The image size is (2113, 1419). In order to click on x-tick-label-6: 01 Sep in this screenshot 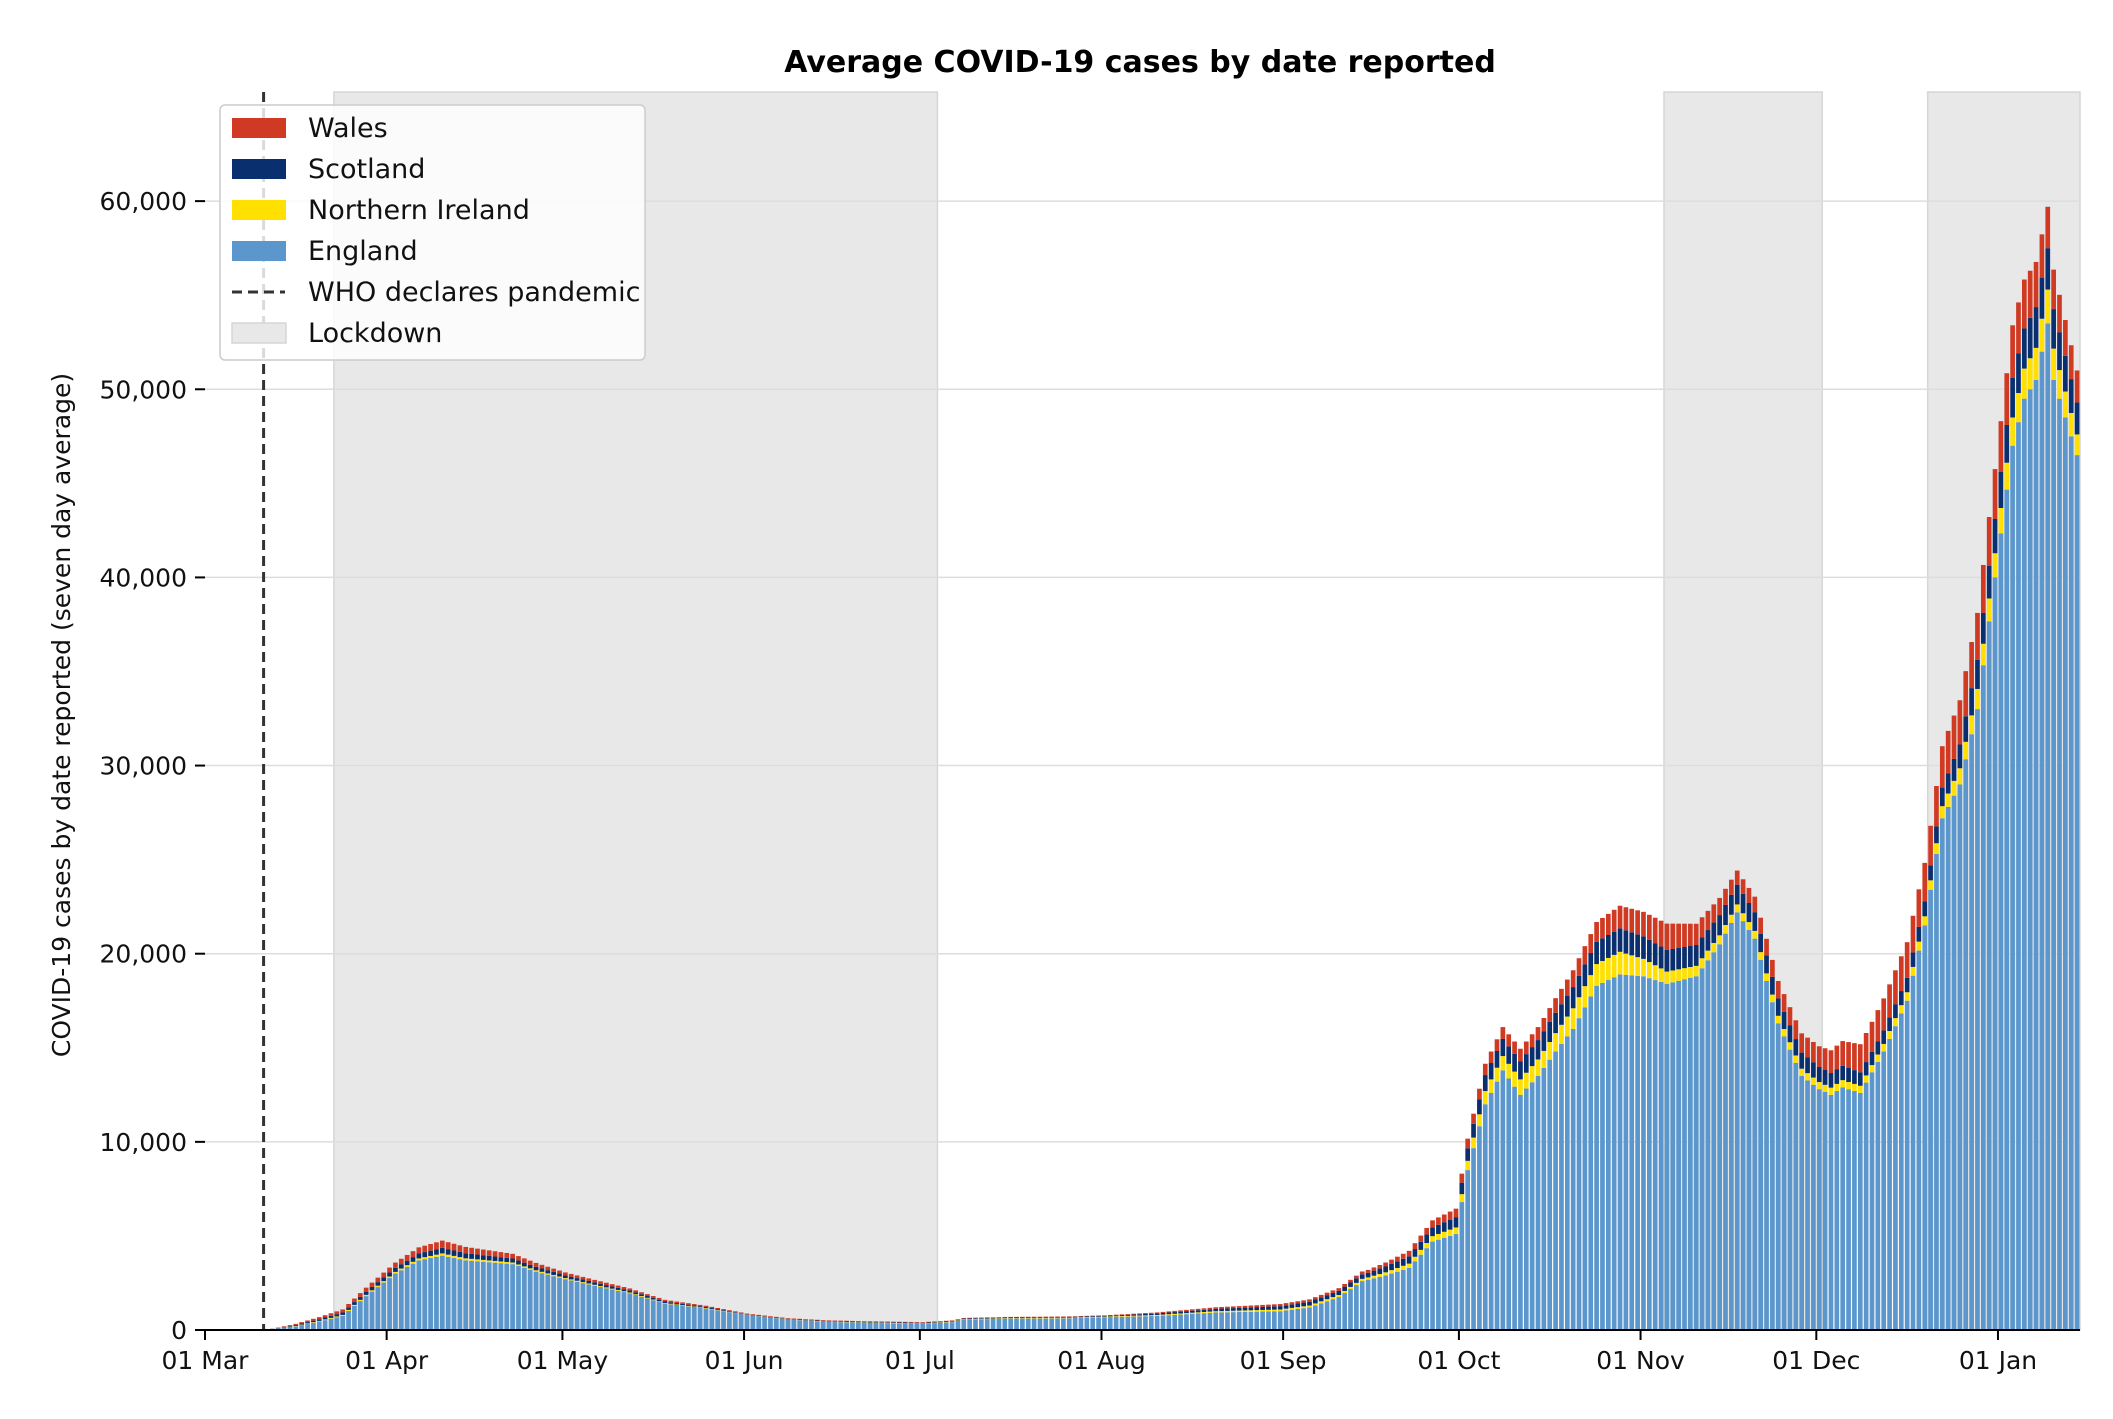, I will do `click(1283, 1360)`.